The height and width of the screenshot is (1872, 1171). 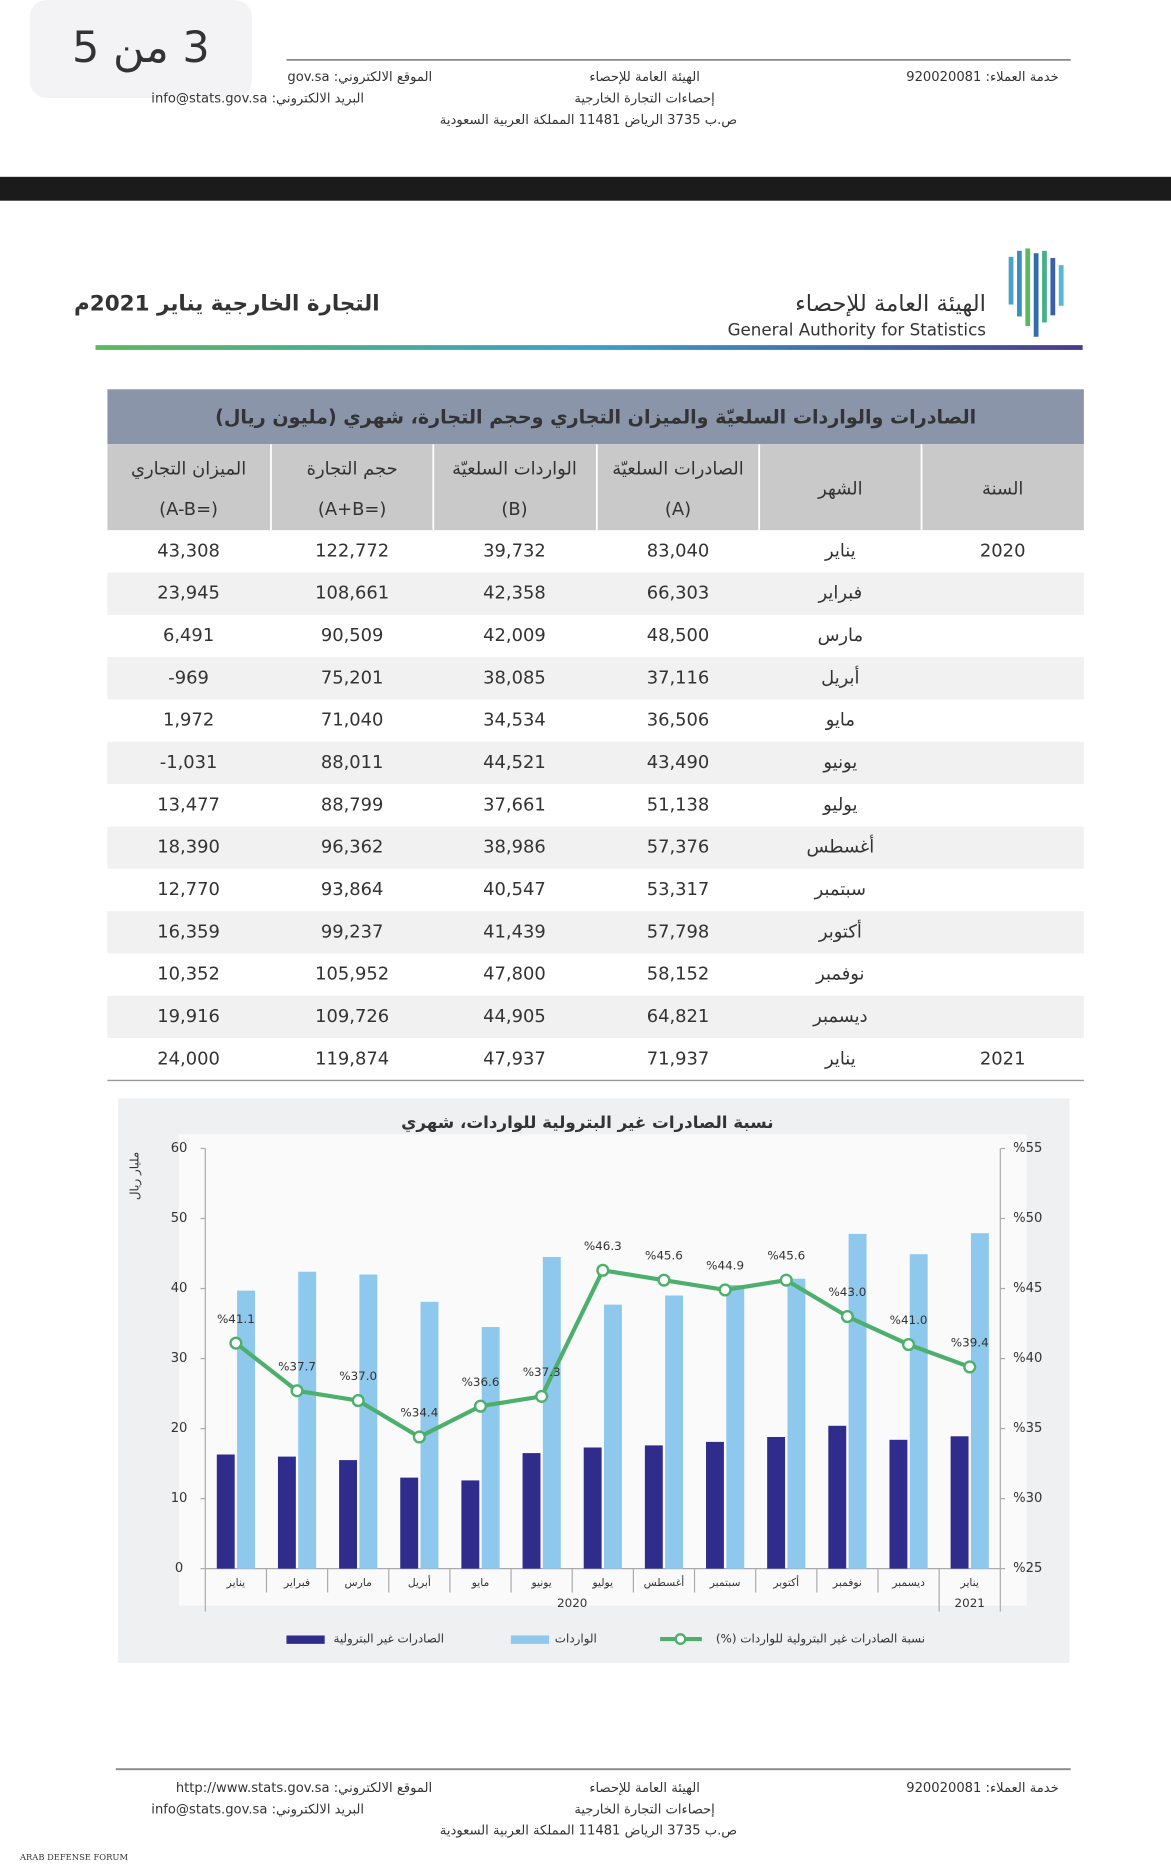 What do you see at coordinates (514, 847) in the screenshot?
I see `value-cell: 38,986` at bounding box center [514, 847].